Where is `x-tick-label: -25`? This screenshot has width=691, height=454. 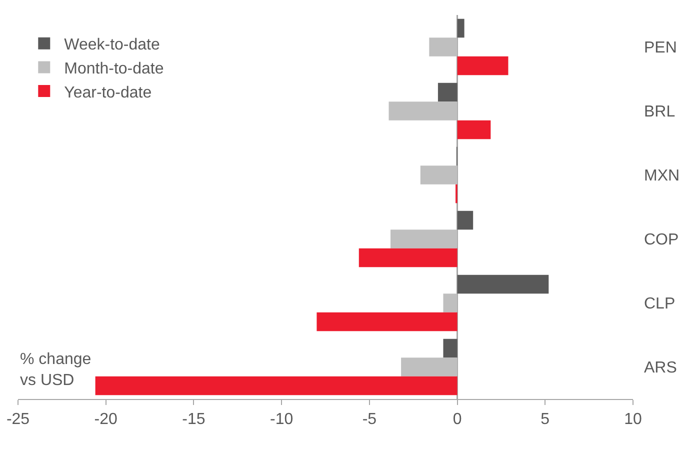 x-tick-label: -25 is located at coordinates (18, 419).